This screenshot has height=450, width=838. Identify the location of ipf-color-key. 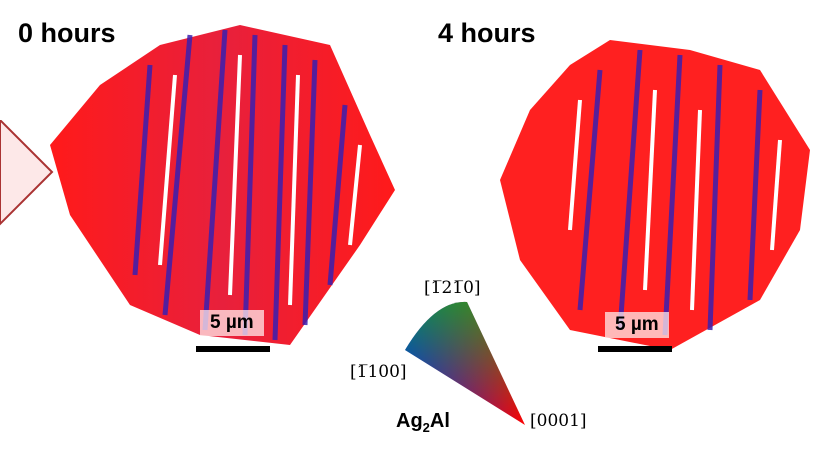
(465, 363).